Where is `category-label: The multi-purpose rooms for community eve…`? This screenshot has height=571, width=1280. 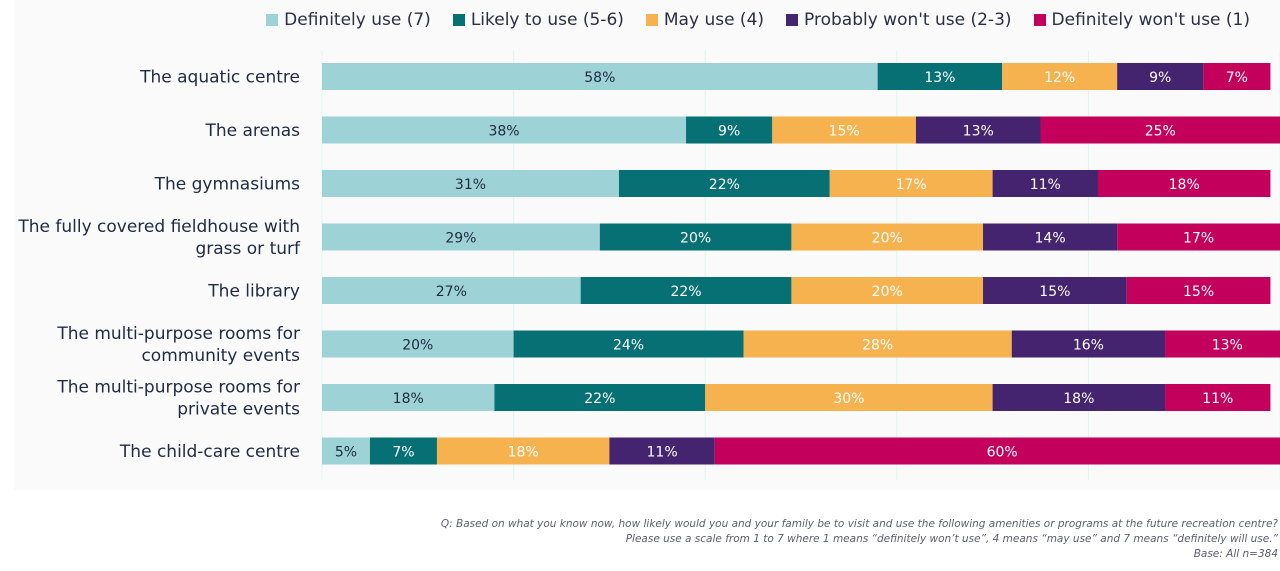 category-label: The multi-purpose rooms for community eve… is located at coordinates (178, 345).